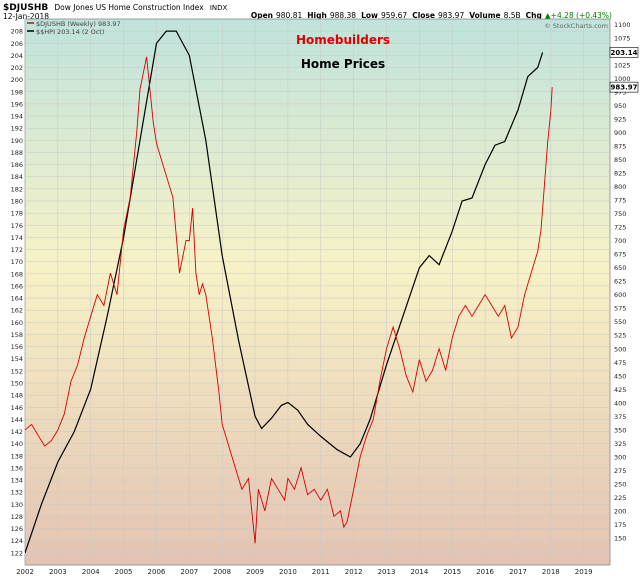 The image size is (640, 576). Describe the element at coordinates (620, 417) in the screenshot. I see `right-tick-label: 375` at that location.